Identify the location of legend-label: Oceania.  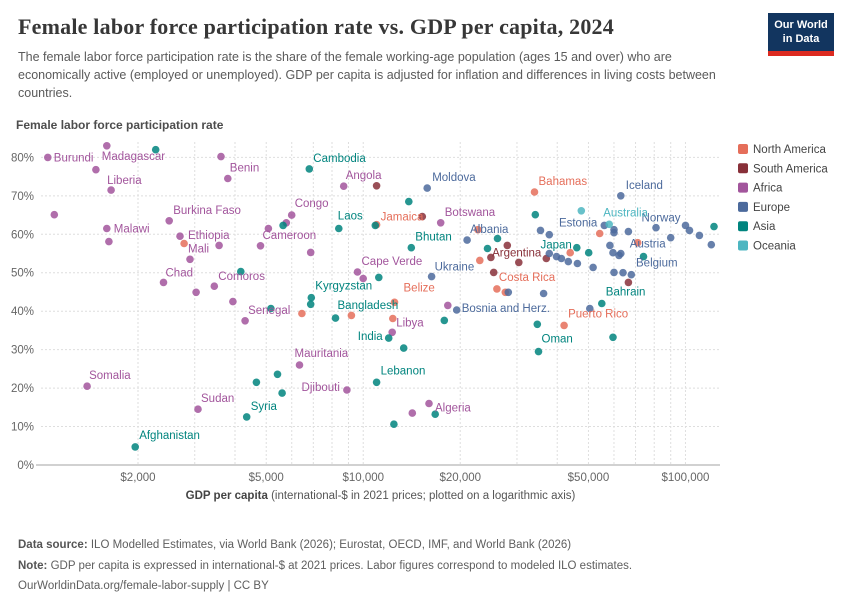
(774, 247).